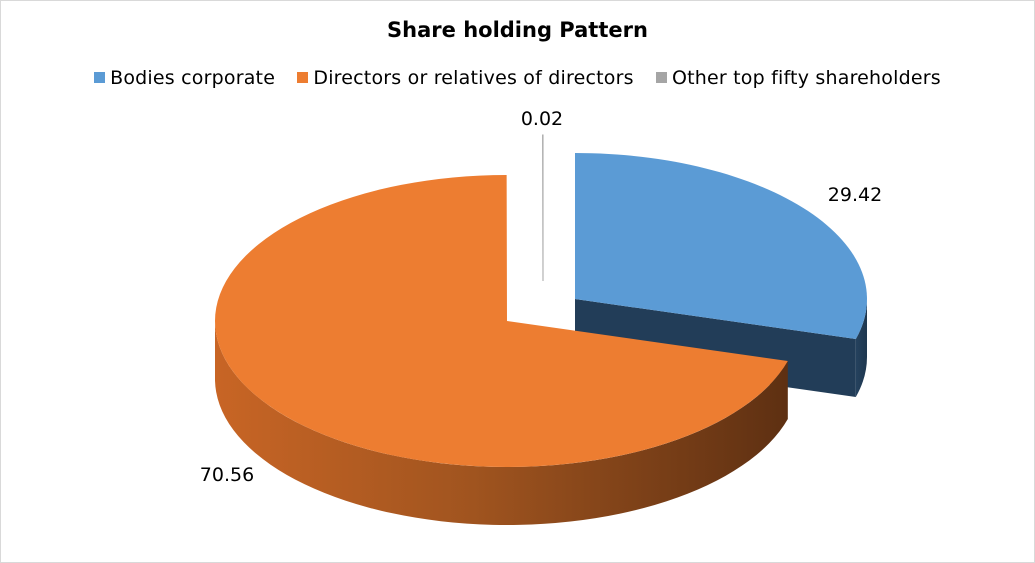  Describe the element at coordinates (473, 78) in the screenshot. I see `legend-label: Directors or relatives of directors` at that location.